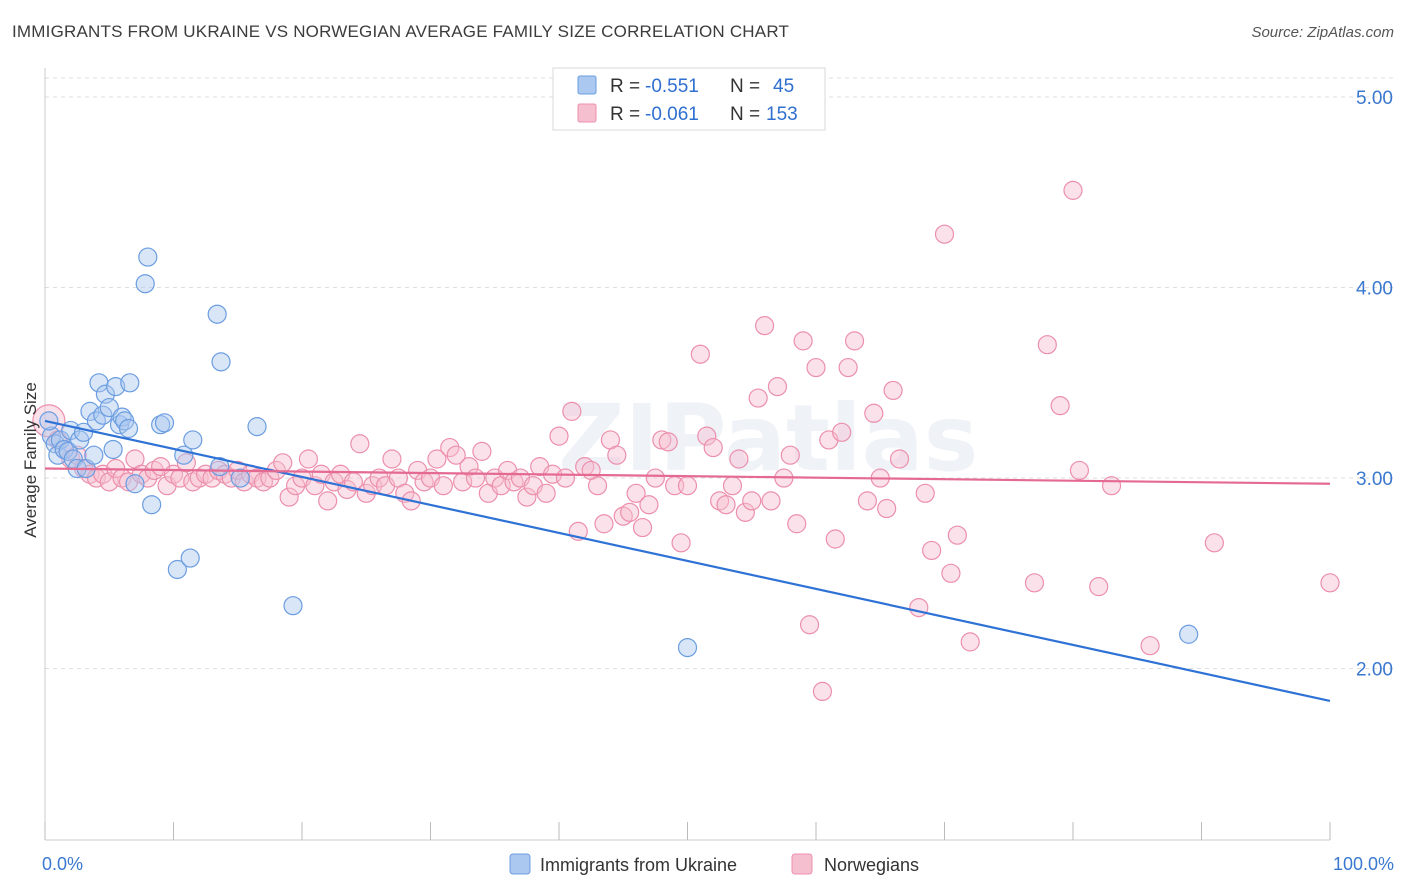  I want to click on legend-r-value-2: -0.061, so click(672, 114).